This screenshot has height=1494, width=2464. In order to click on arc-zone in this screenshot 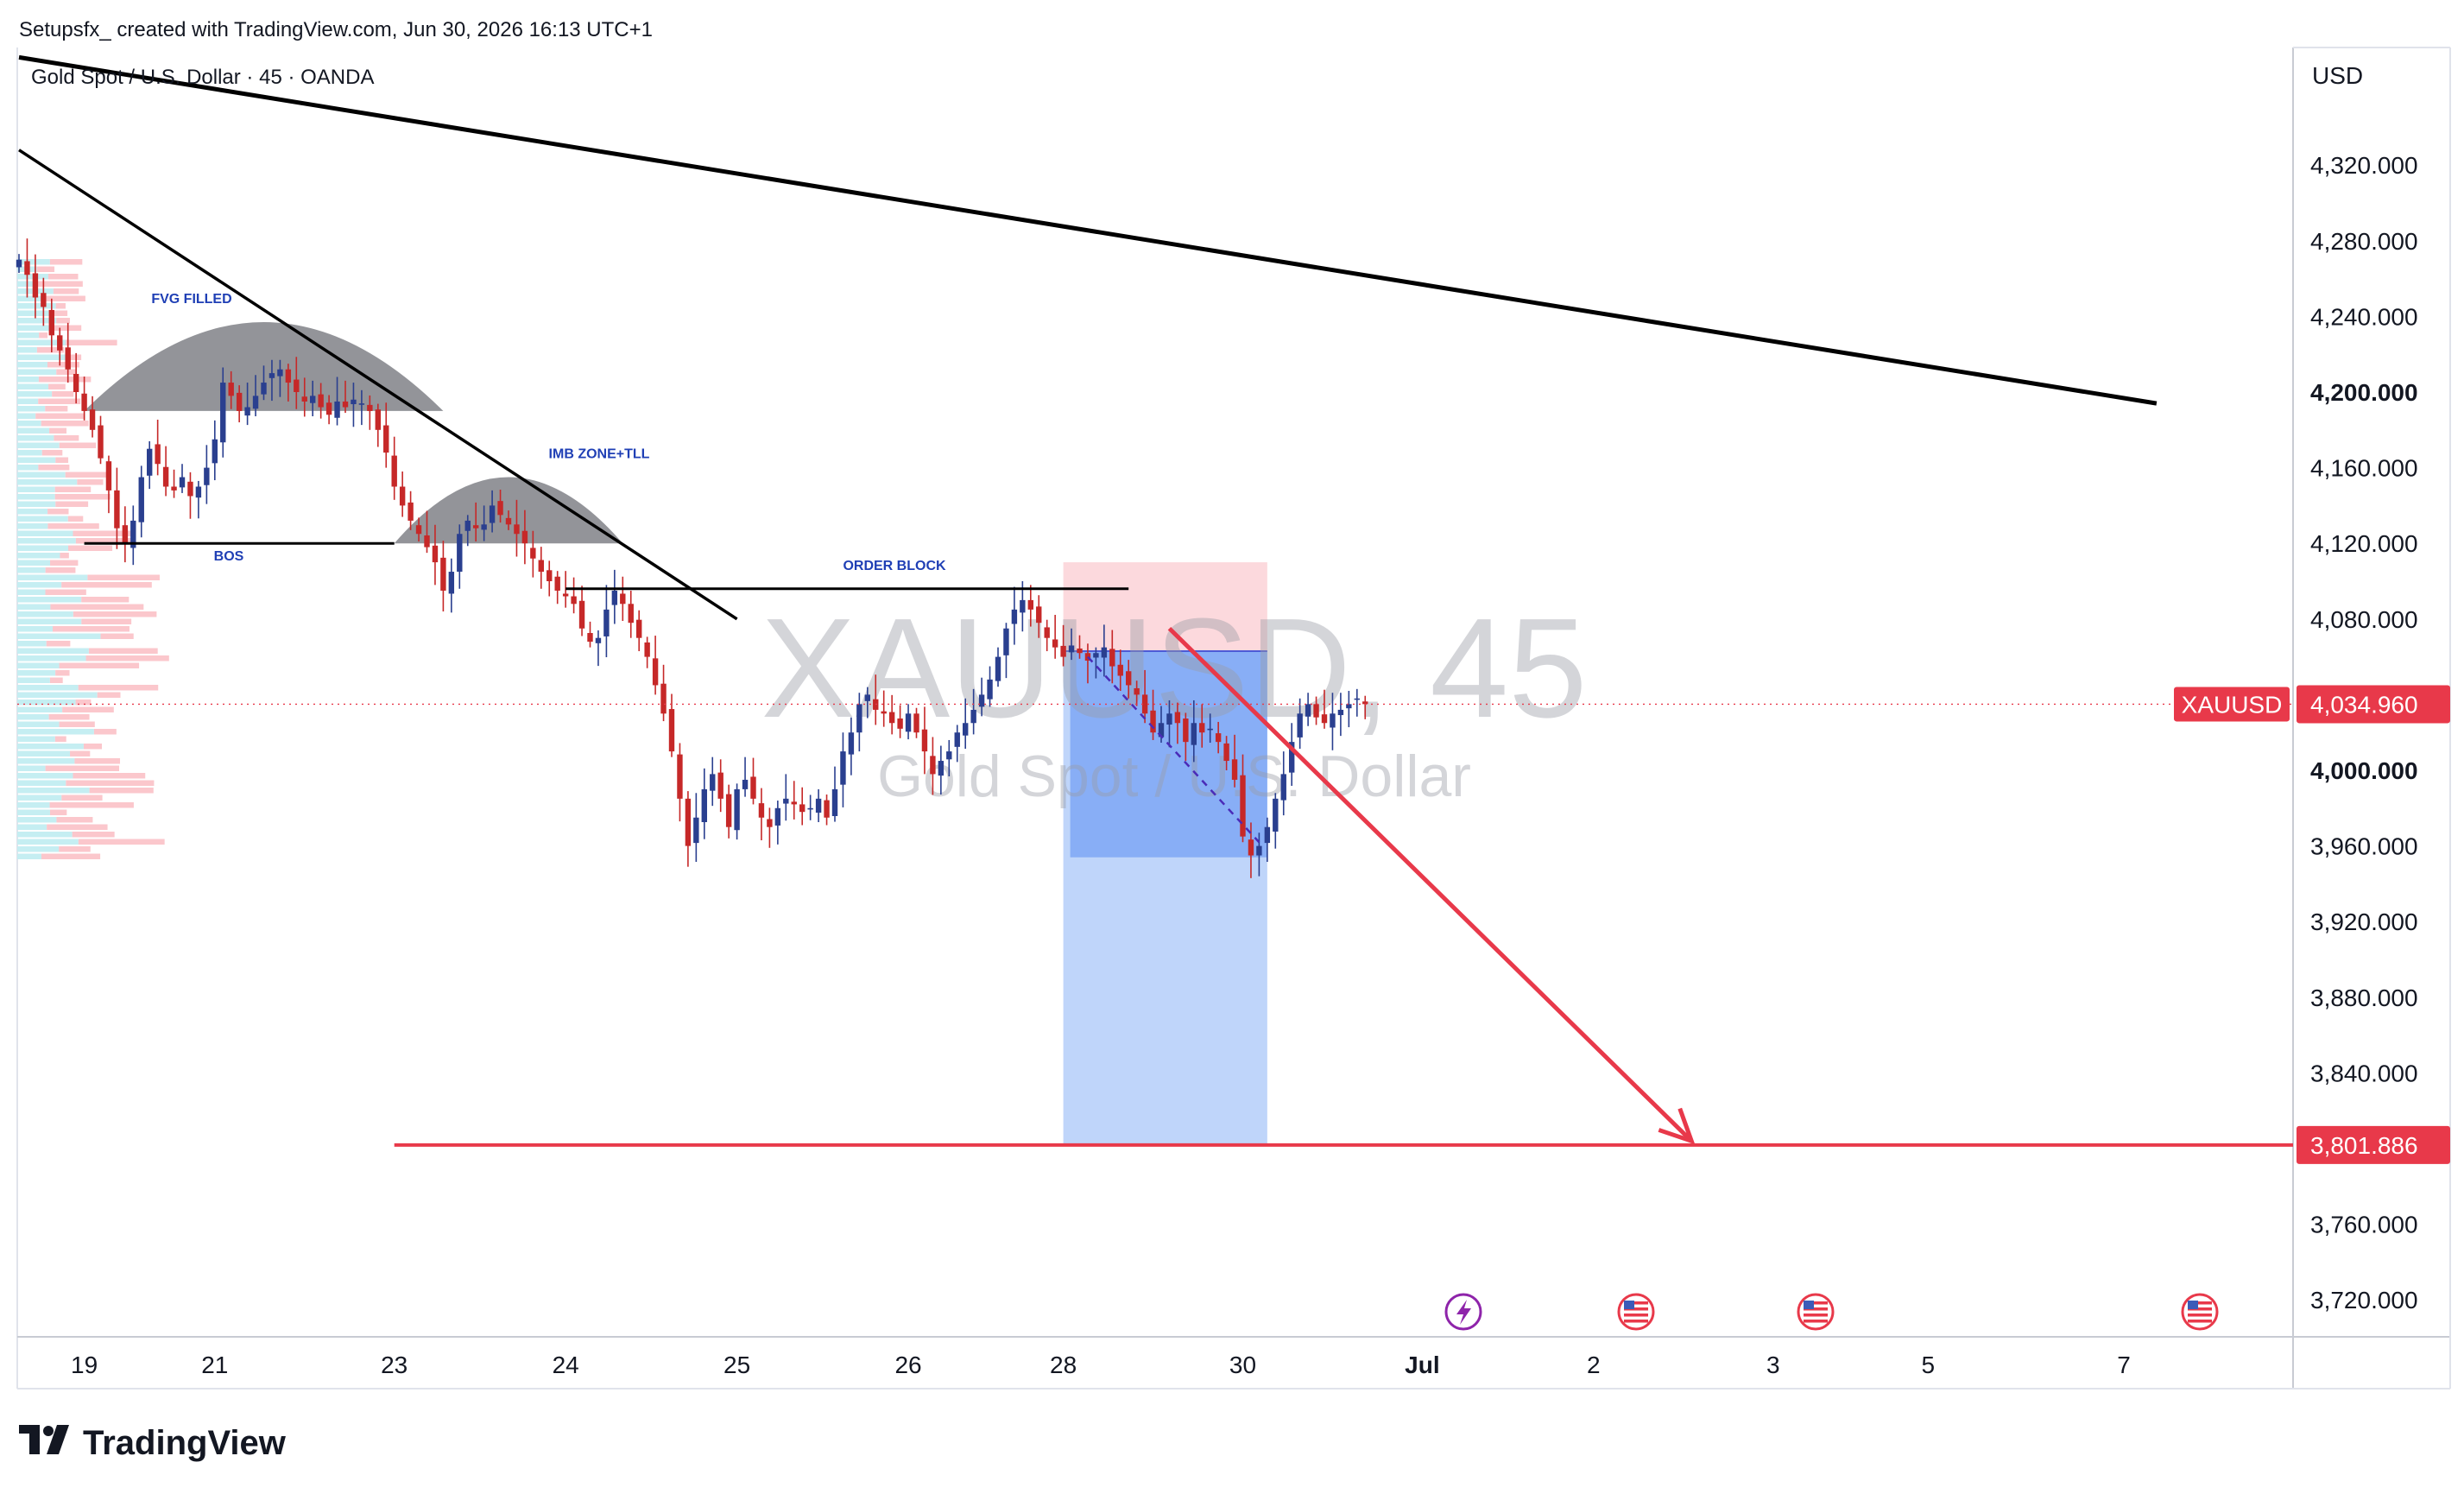, I will do `click(508, 510)`.